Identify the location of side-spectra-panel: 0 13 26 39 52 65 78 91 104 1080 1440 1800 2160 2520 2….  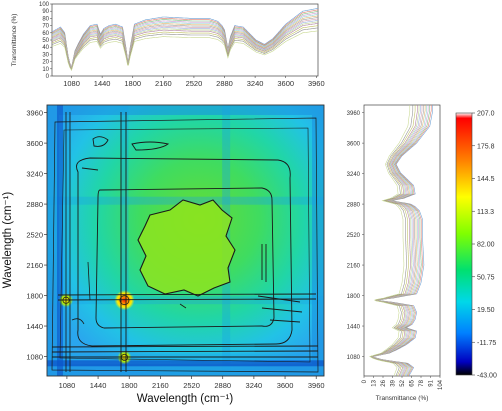
(395, 253).